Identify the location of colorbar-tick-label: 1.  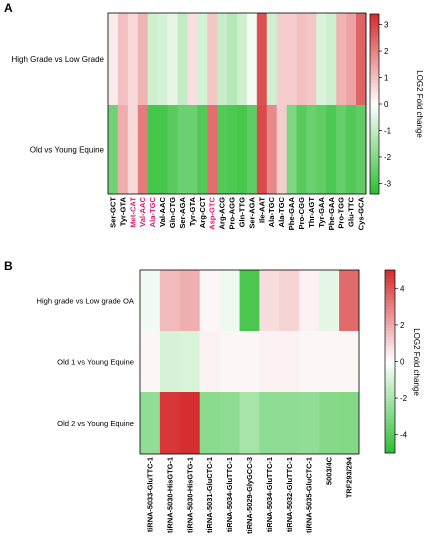
(386, 78).